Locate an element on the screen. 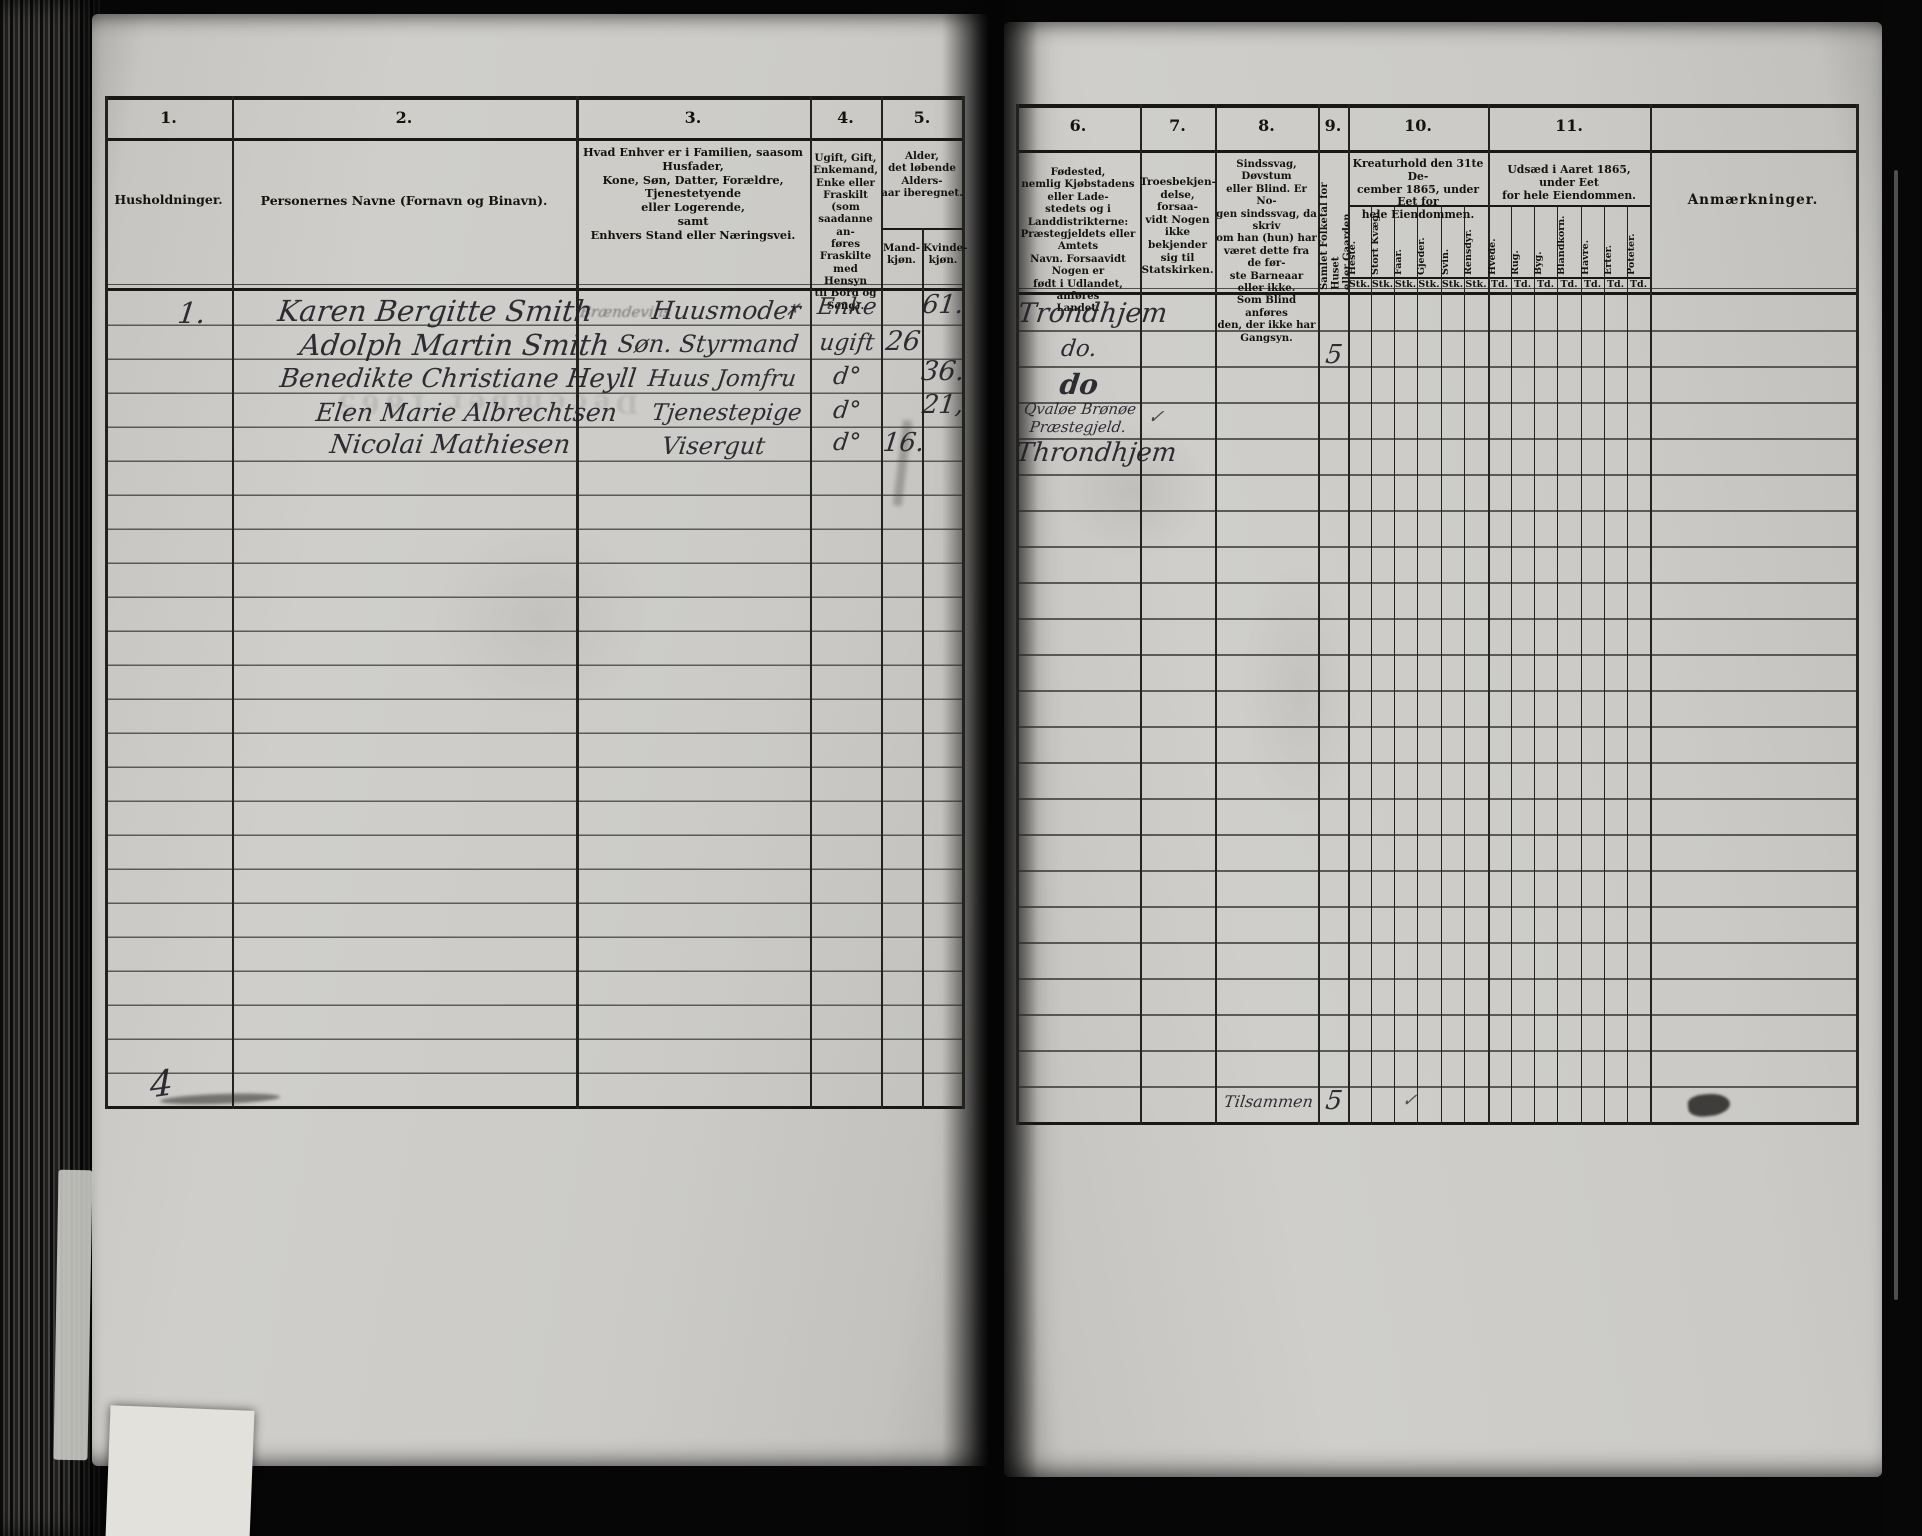 The width and height of the screenshot is (1922, 1536). book-right-edge is located at coordinates (1902, 768).